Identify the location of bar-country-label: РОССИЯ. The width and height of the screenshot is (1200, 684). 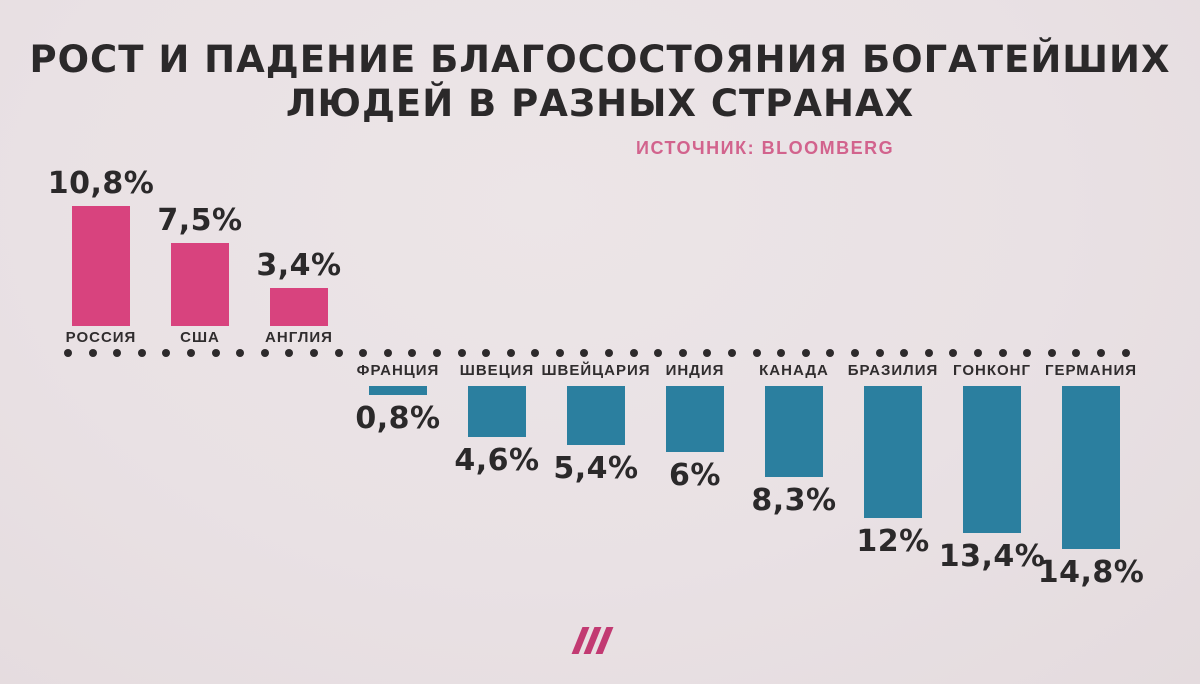
(101, 337).